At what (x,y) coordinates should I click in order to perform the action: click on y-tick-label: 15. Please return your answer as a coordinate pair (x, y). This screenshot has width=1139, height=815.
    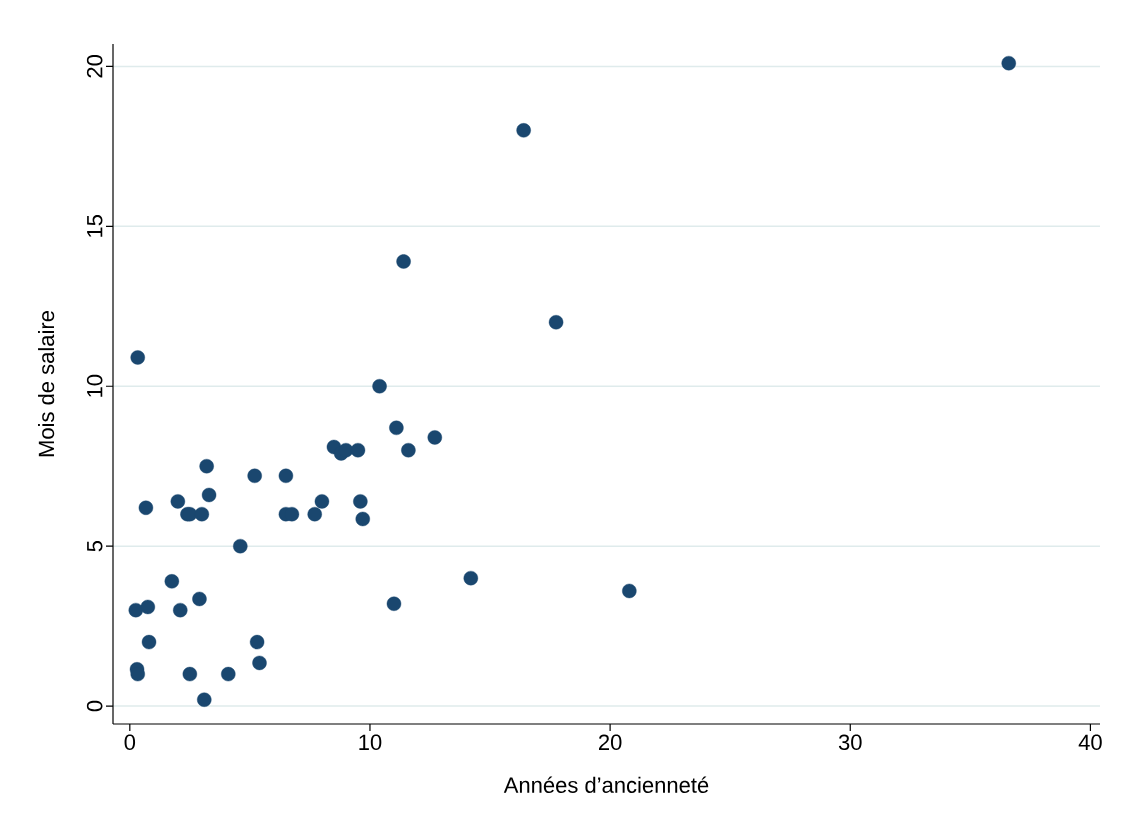
    Looking at the image, I should click on (95, 226).